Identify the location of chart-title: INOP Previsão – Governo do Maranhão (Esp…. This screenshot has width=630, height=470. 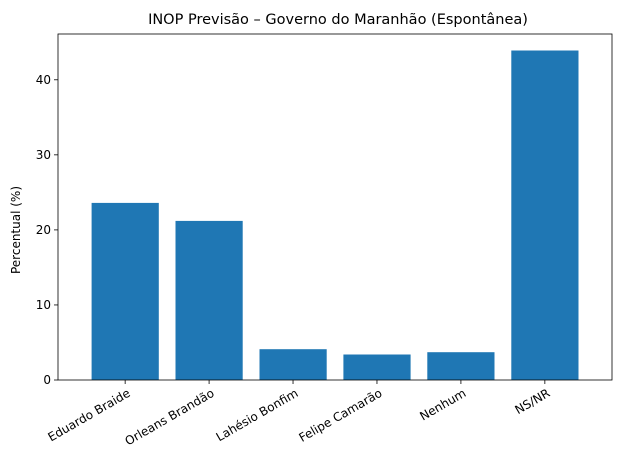
(338, 20).